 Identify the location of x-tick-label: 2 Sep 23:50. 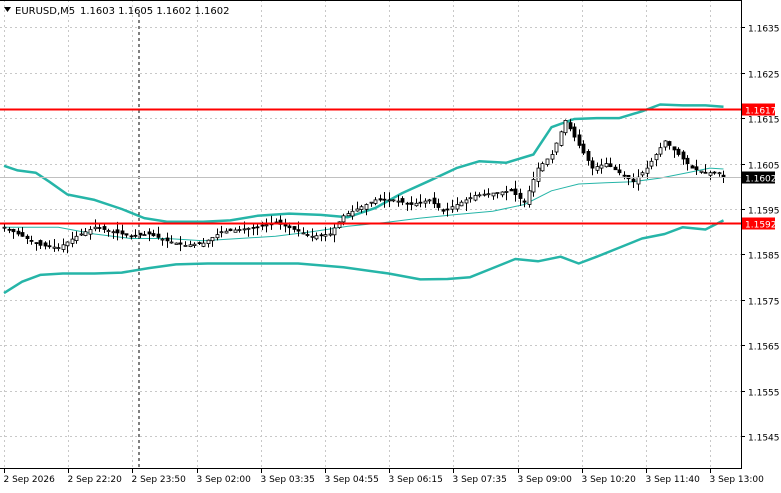
(159, 480).